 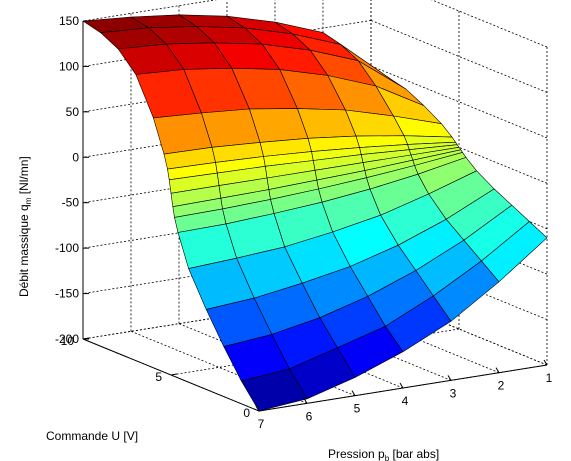 What do you see at coordinates (246, 413) in the screenshot?
I see `y-tick-label: 0` at bounding box center [246, 413].